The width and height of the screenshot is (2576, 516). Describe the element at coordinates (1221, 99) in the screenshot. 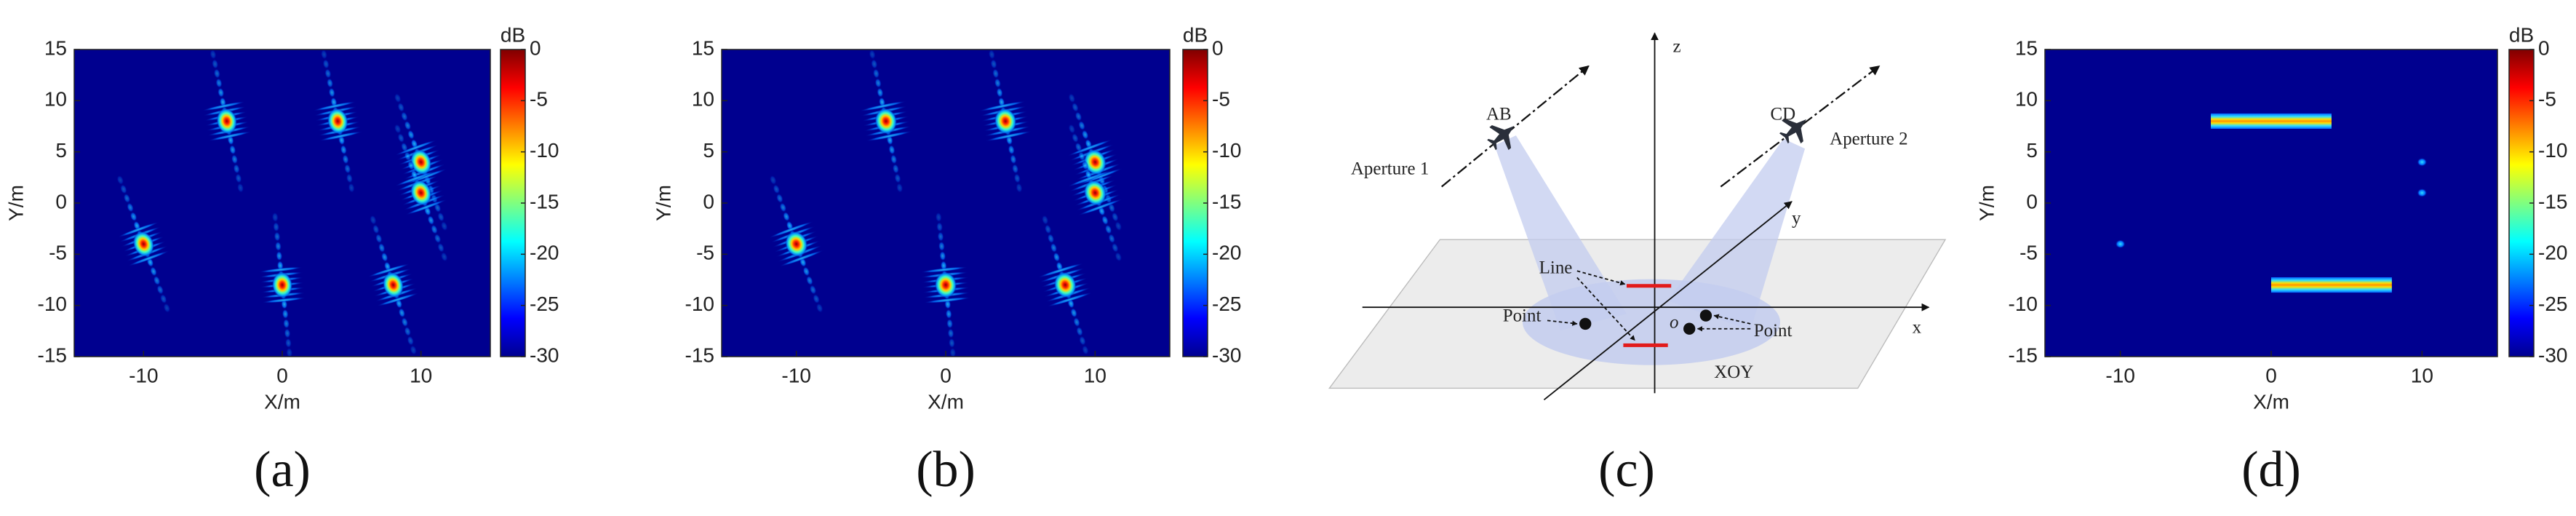

I see `colorbar-tick-label: -5` at that location.